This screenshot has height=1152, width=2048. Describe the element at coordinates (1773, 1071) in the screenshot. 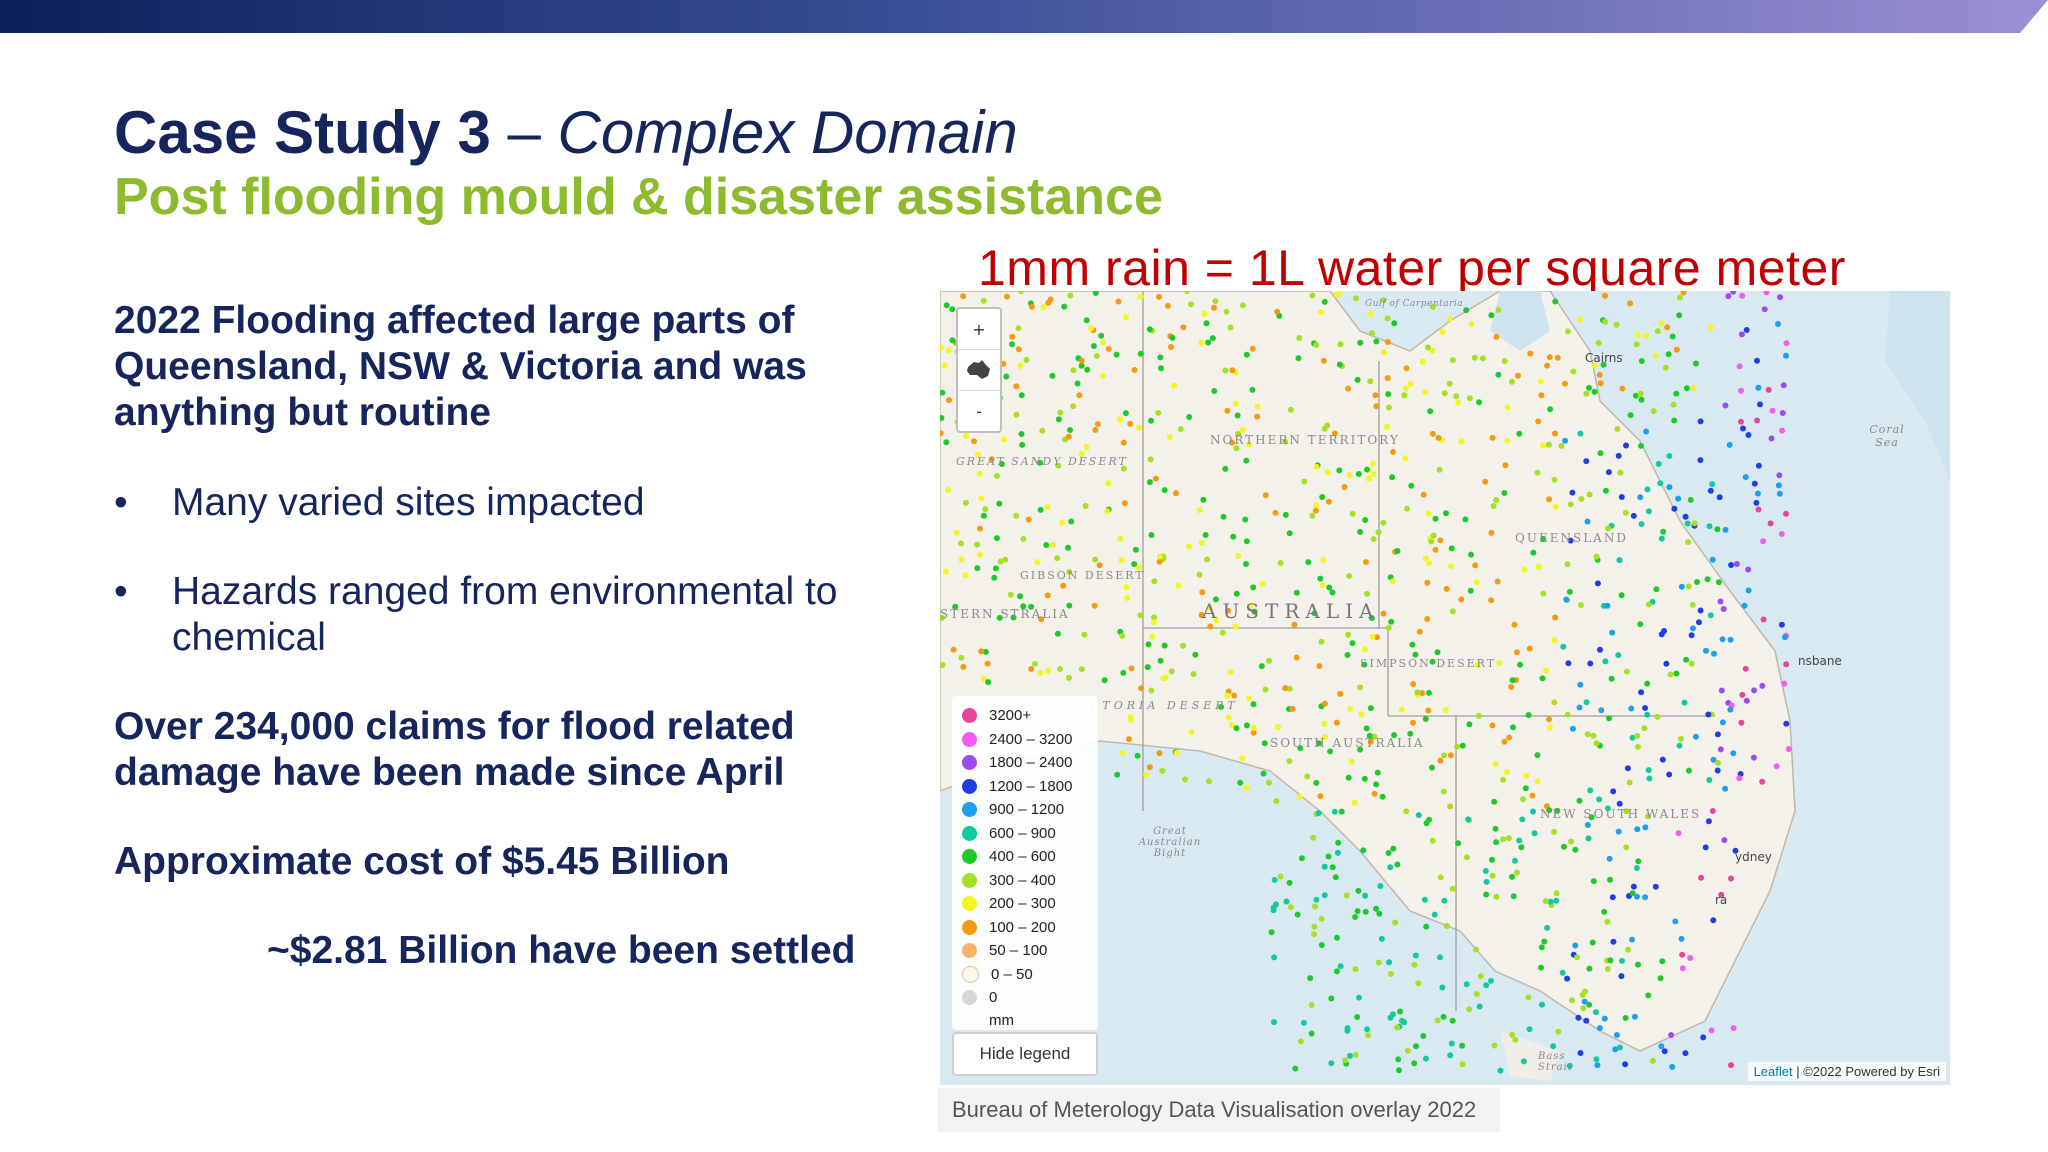

I see `leaflet-link: Leaflet` at that location.